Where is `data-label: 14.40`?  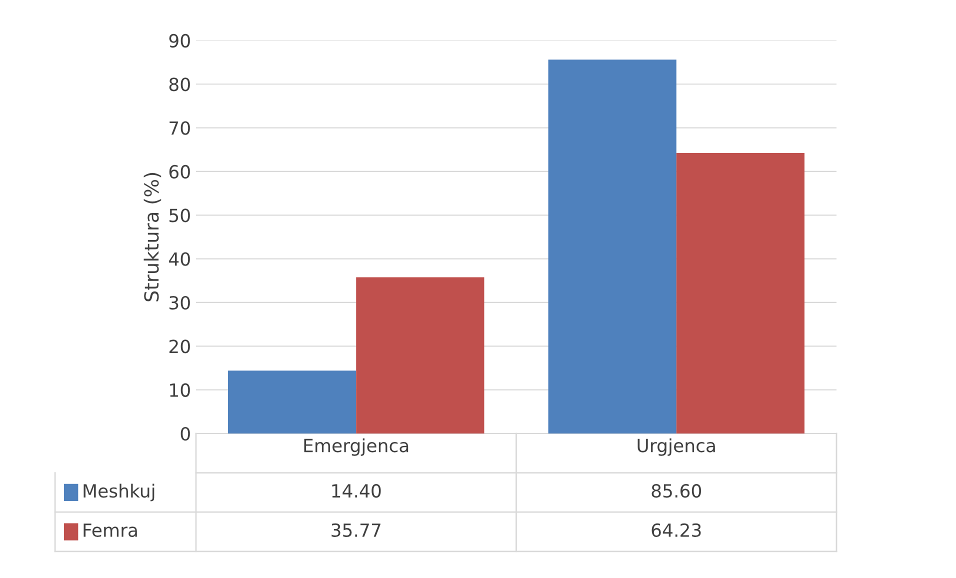
data-label: 14.40 is located at coordinates (356, 491).